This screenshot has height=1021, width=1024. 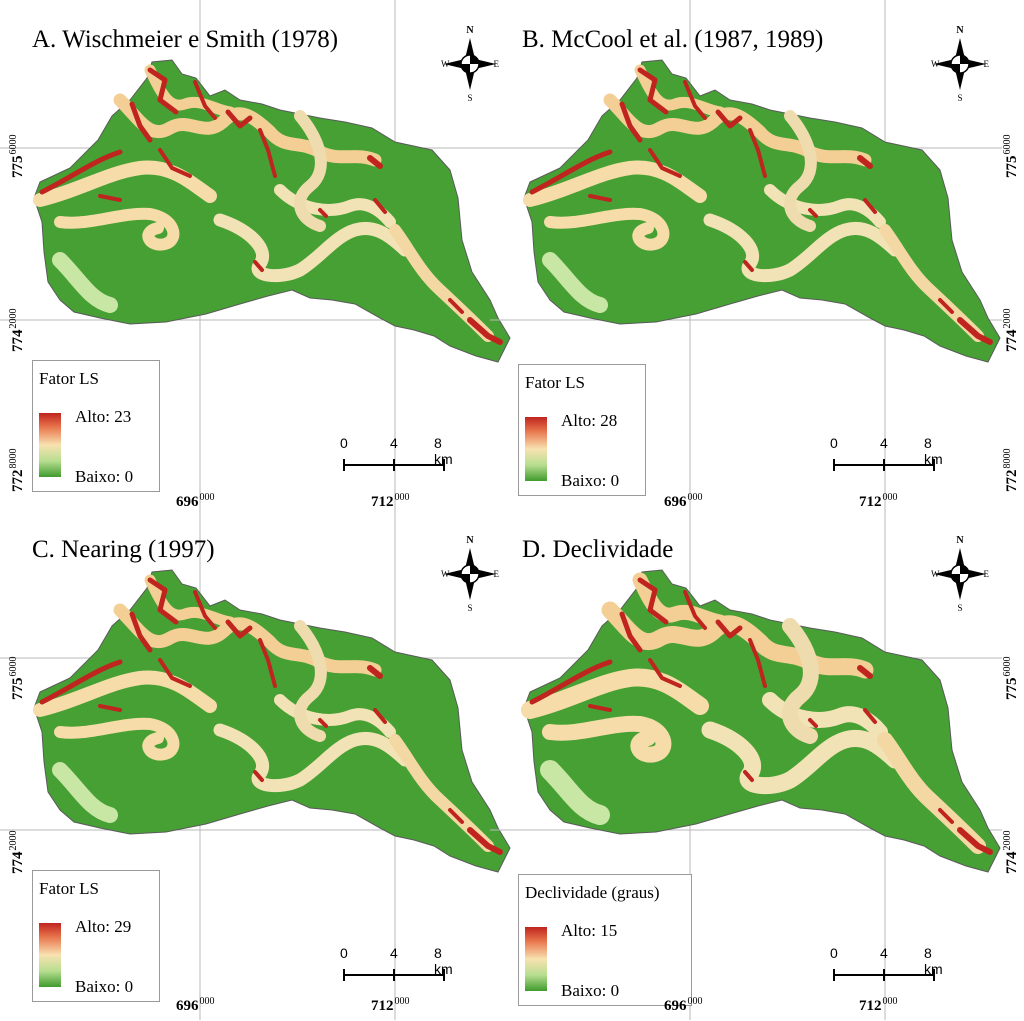 What do you see at coordinates (17, 852) in the screenshot?
I see `y-label-774200-bottom: 7742000` at bounding box center [17, 852].